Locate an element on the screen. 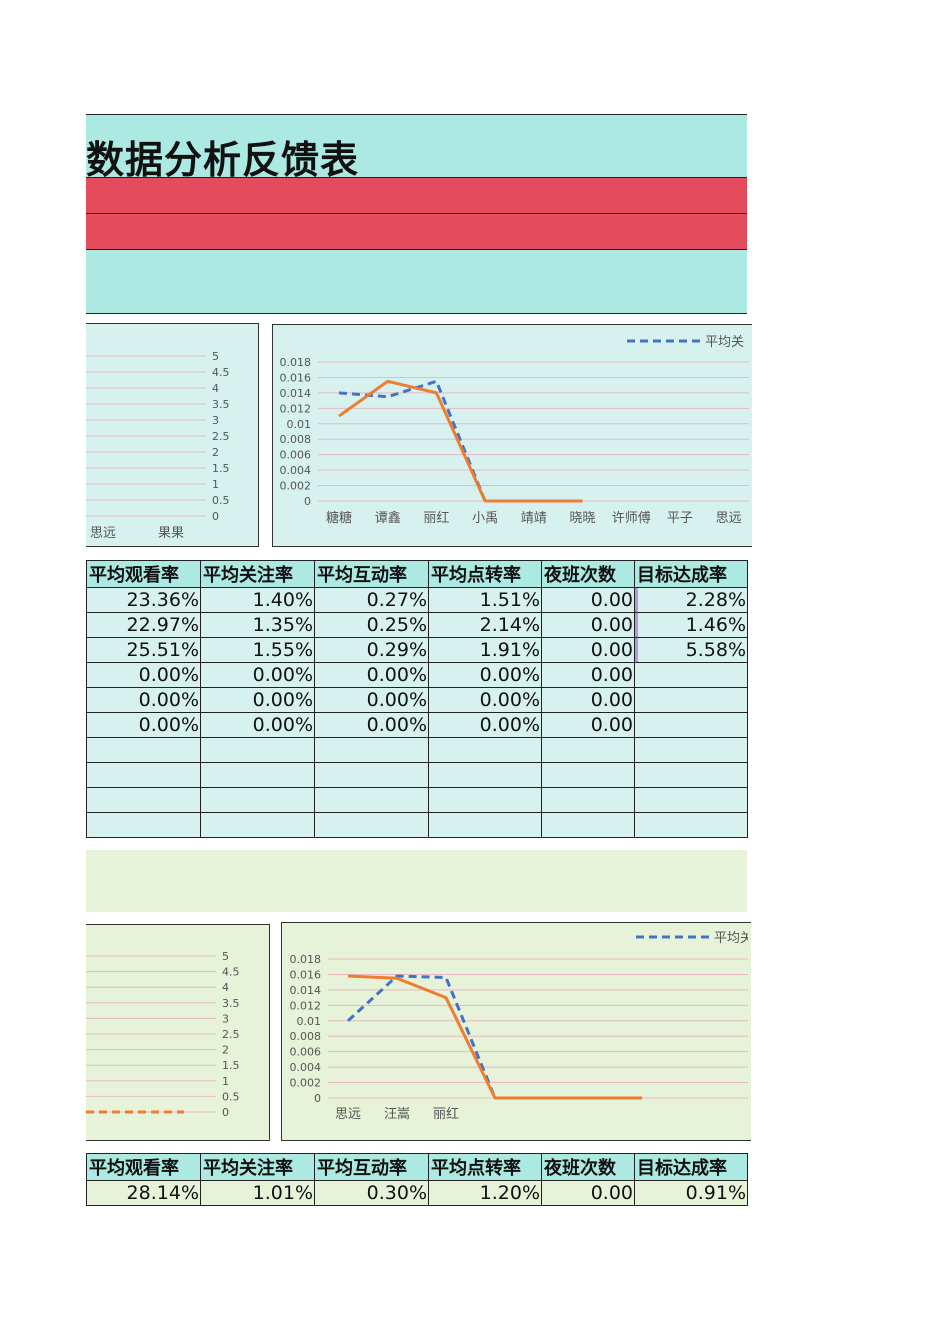 The height and width of the screenshot is (1344, 950). line-chart-2-x-label: 汪嵩 is located at coordinates (397, 1114).